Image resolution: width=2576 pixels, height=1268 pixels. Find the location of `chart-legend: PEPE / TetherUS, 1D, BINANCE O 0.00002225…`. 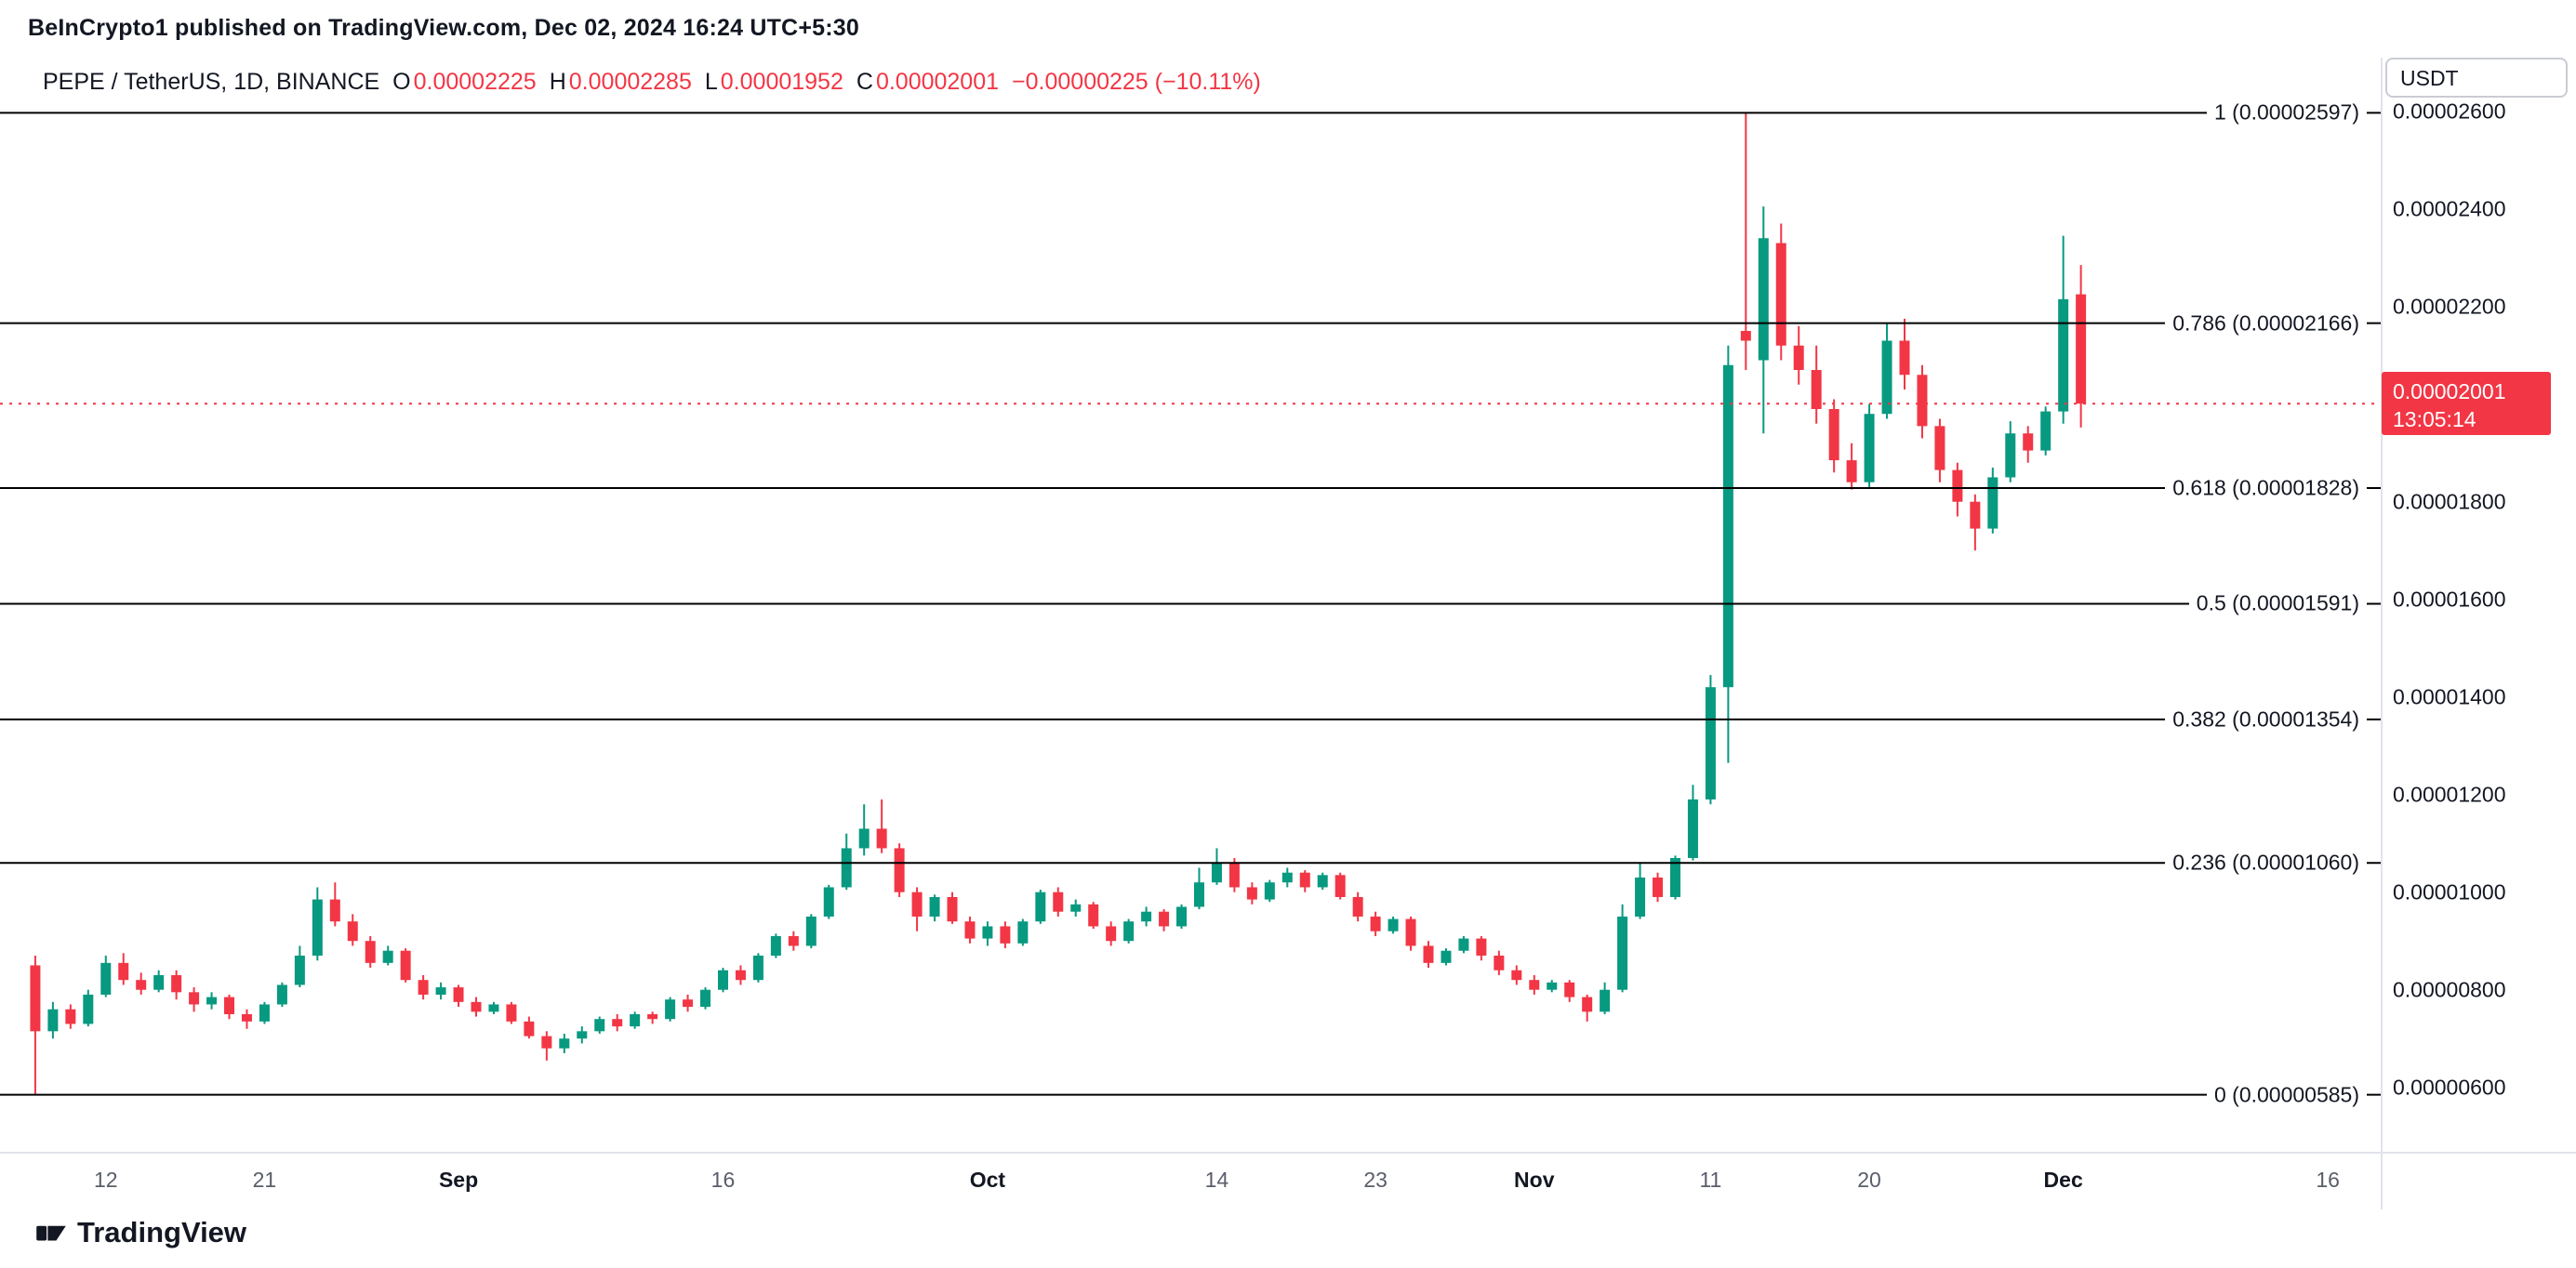

chart-legend: PEPE / TetherUS, 1D, BINANCE O 0.00002225… is located at coordinates (652, 82).